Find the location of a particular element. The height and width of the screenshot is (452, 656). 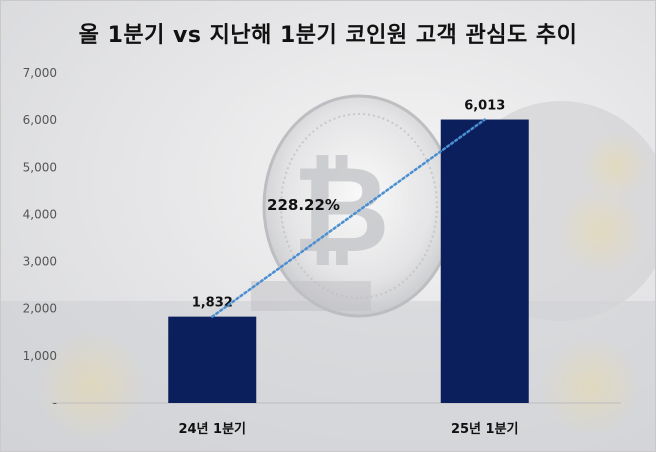

growth-percent-label: 228.22% is located at coordinates (303, 205).